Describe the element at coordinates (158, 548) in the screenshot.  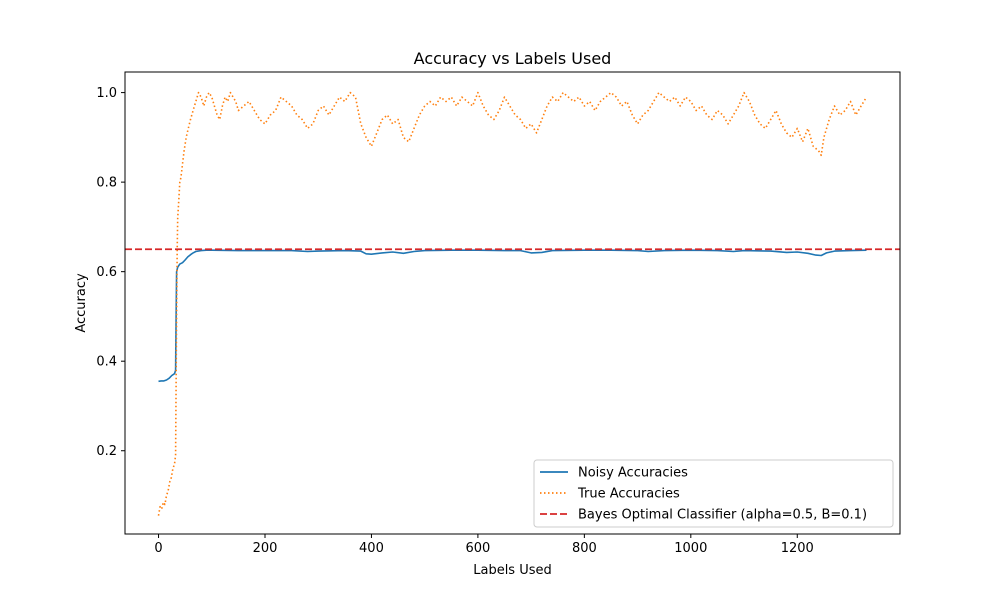
I see `x-tick-label: 0` at that location.